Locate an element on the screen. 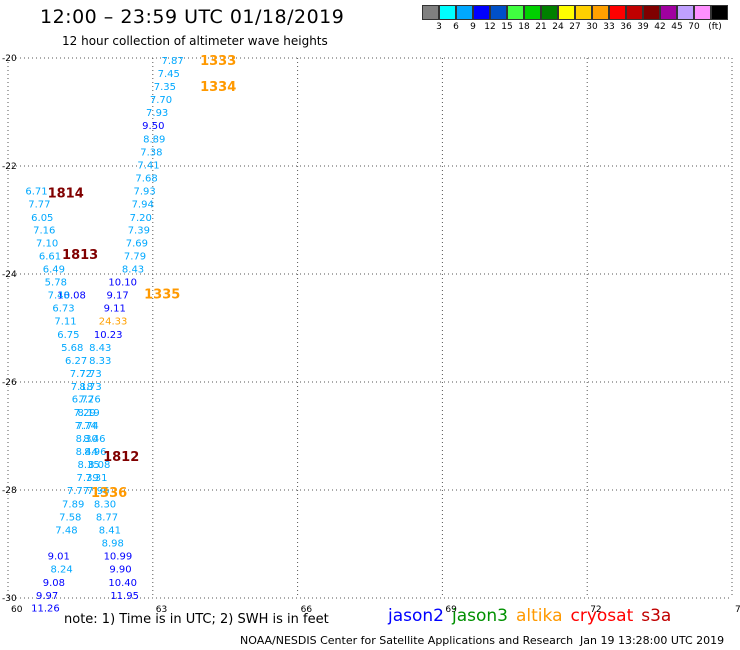  legend-label: 70 is located at coordinates (694, 27).